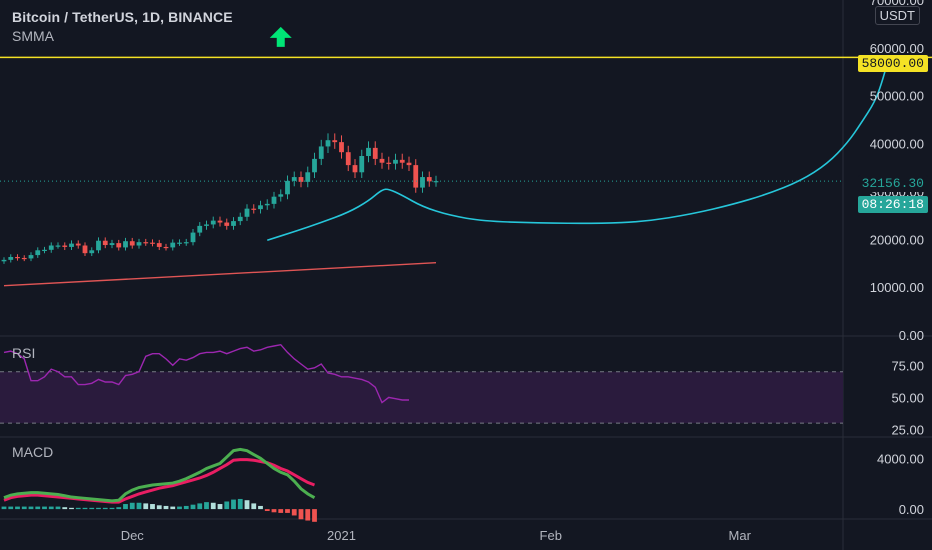 This screenshot has width=932, height=550. What do you see at coordinates (897, 287) in the screenshot?
I see `price-tick-label: 10000.00` at bounding box center [897, 287].